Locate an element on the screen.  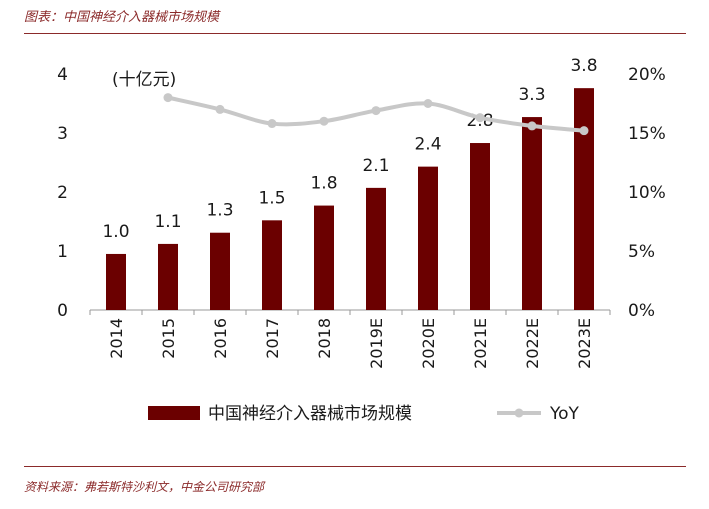
source-note: 资料来源：弗若斯特沙利文，中金公司研究部 is located at coordinates (144, 487).